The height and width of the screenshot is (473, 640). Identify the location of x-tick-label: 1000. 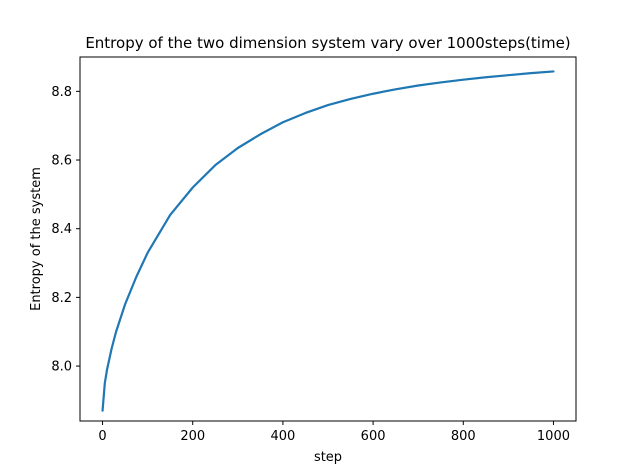
(553, 436).